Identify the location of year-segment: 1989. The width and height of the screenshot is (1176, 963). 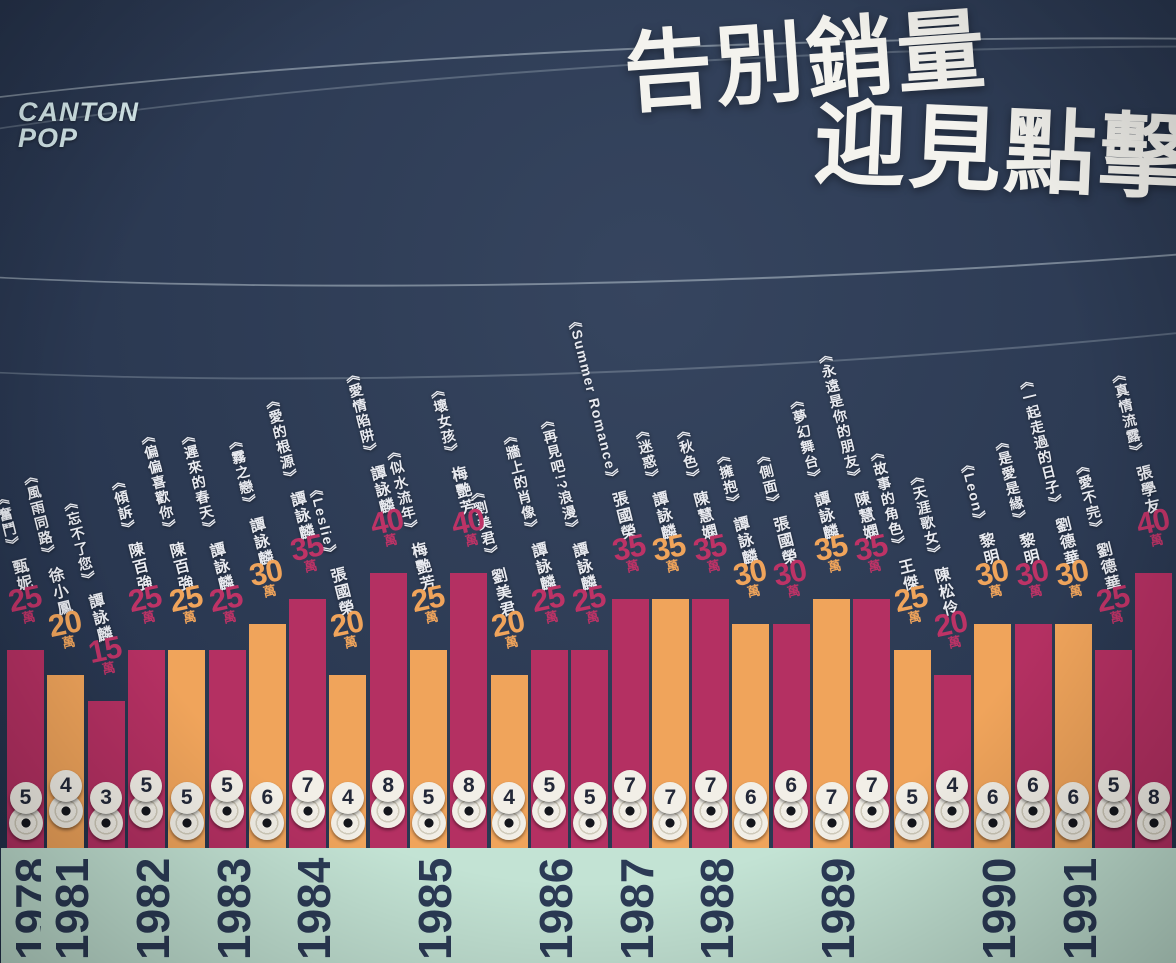
(892, 905).